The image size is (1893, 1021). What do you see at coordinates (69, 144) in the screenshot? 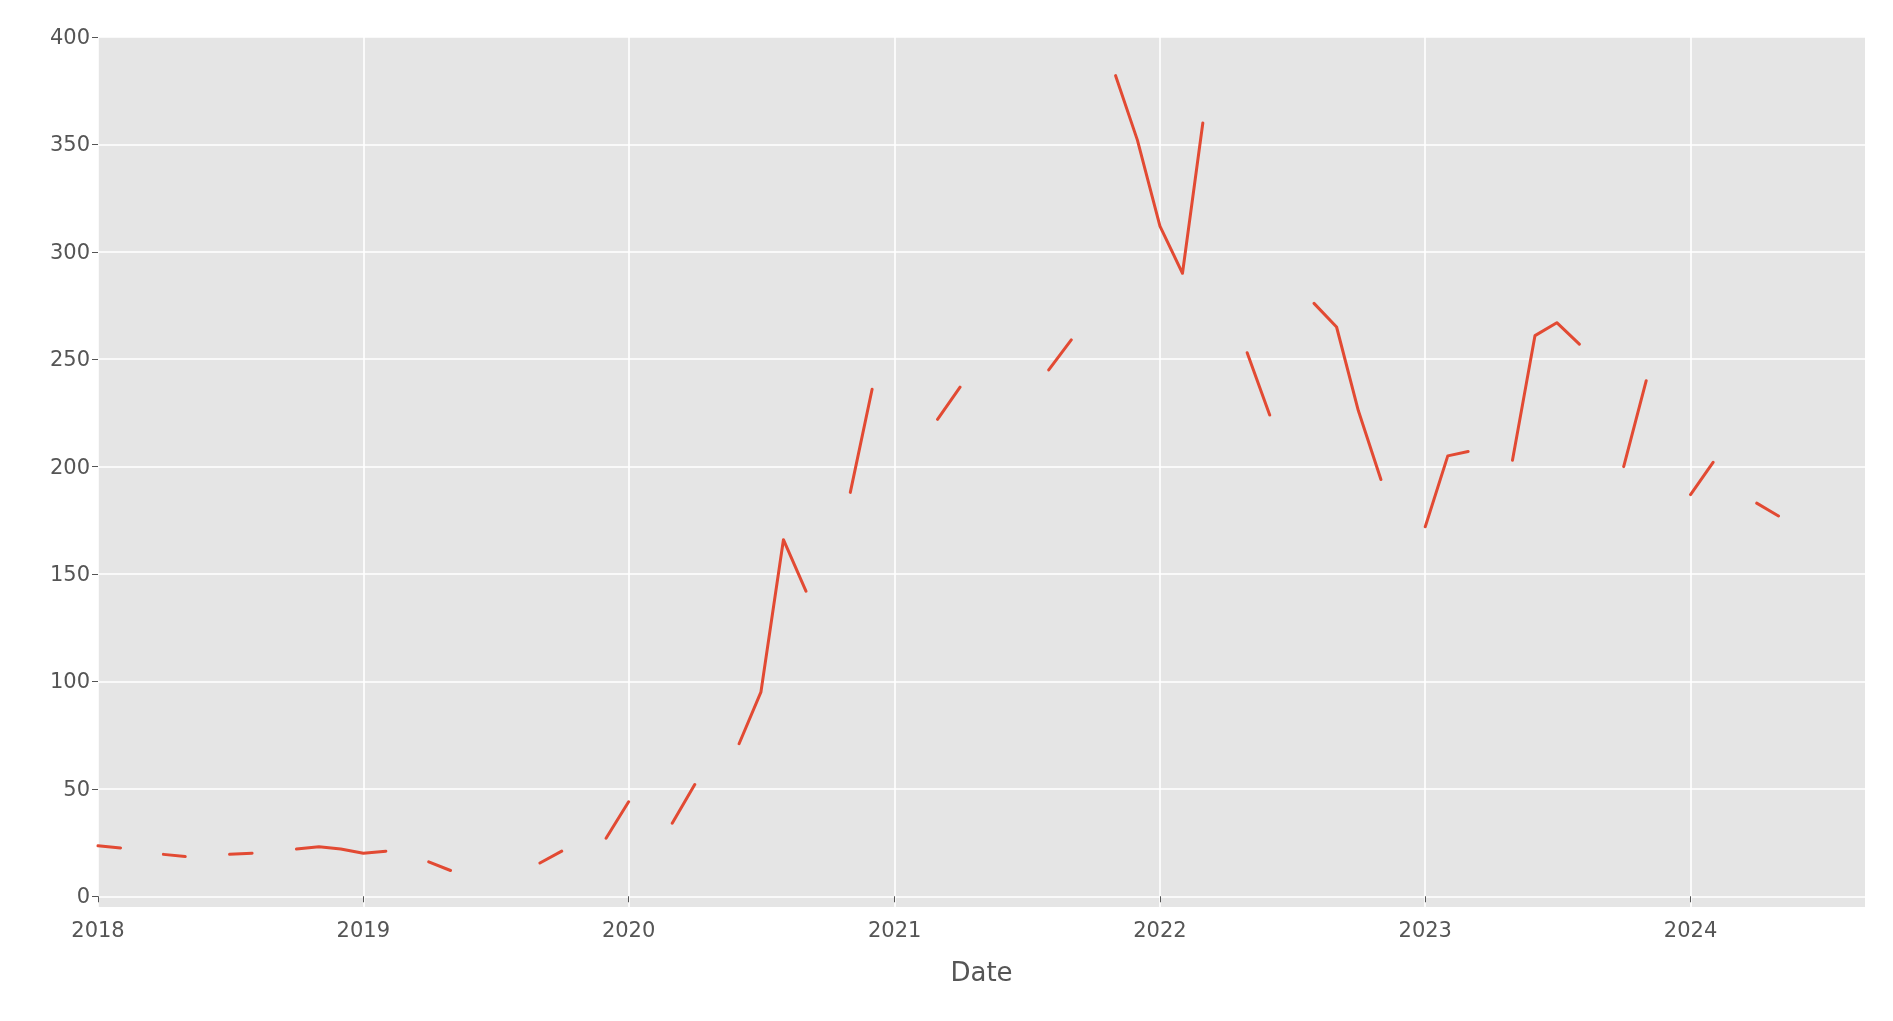
I see `y-tick-label: 350` at bounding box center [69, 144].